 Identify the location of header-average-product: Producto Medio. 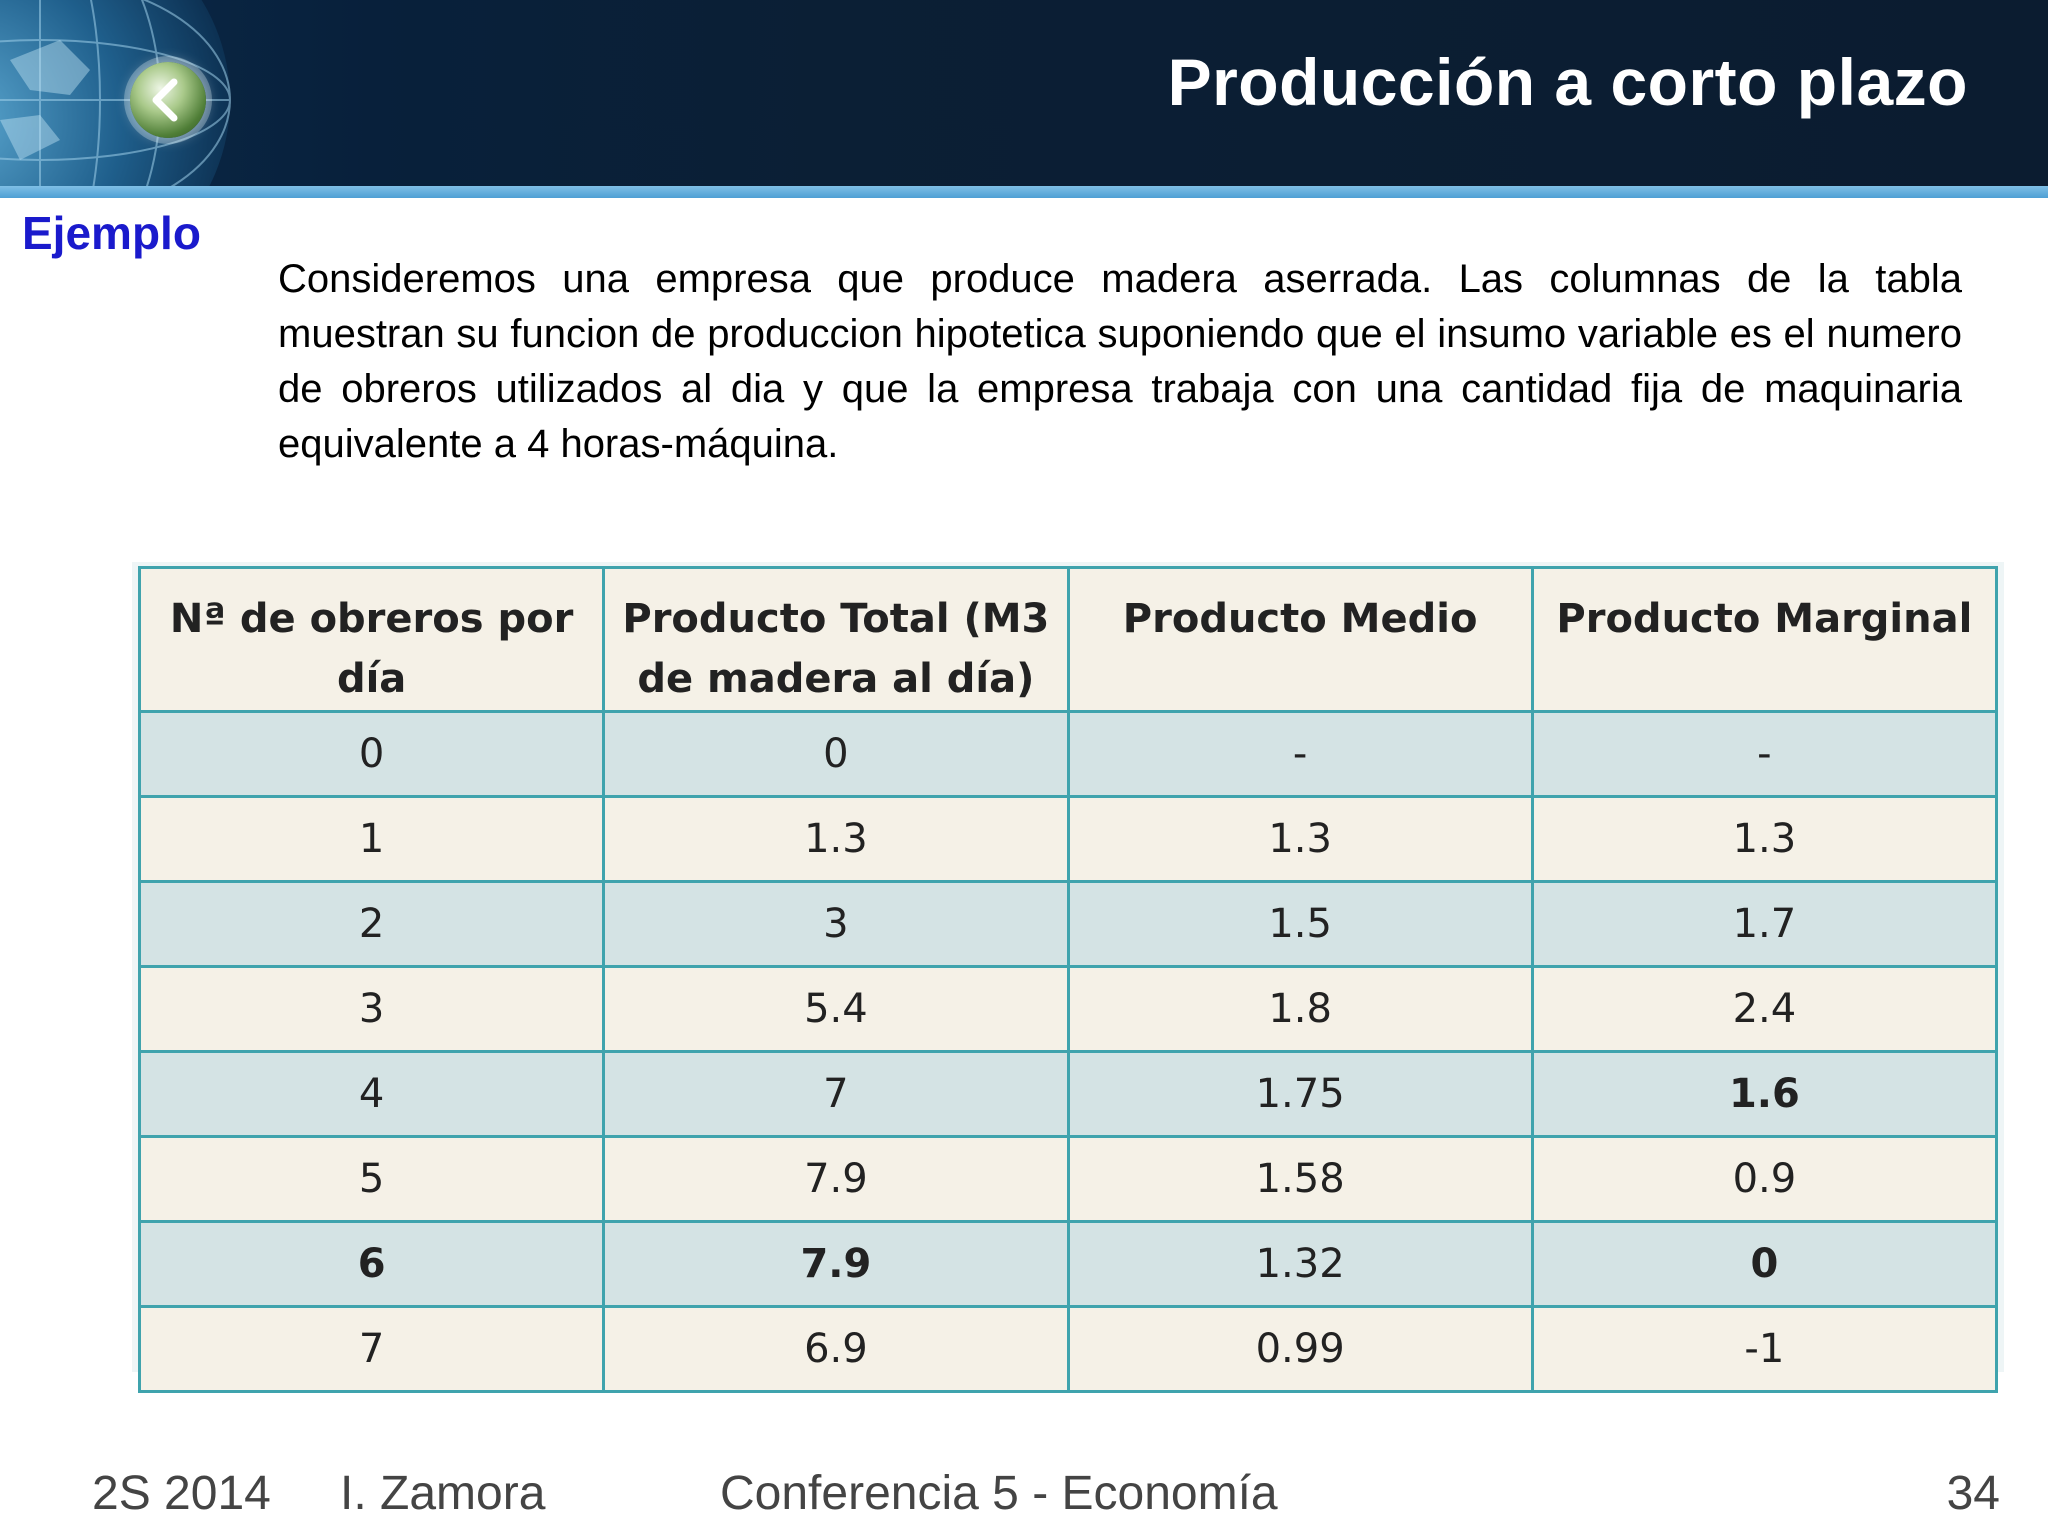
(1300, 639).